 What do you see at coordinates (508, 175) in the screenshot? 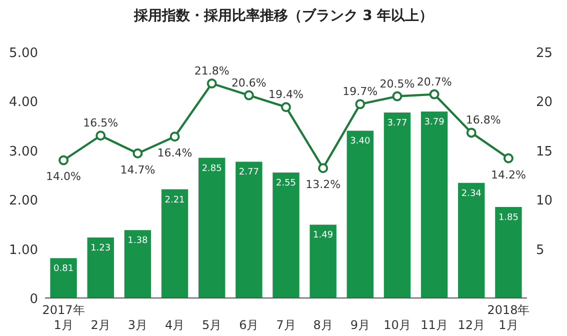
I see `data-label: 14.2%` at bounding box center [508, 175].